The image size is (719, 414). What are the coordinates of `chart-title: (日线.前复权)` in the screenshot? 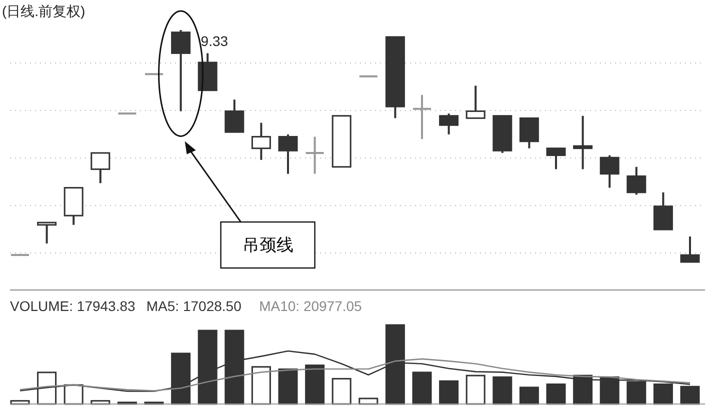 It's located at (44, 11).